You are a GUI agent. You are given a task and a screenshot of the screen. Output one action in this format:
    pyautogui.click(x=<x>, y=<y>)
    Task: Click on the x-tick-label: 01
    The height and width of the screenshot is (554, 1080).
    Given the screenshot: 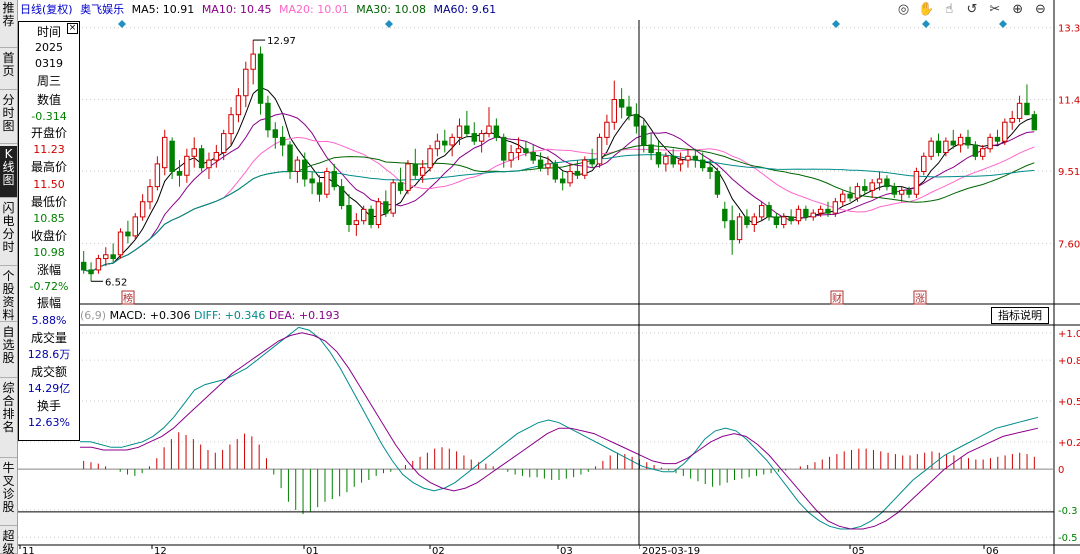 What is the action you would take?
    pyautogui.click(x=312, y=550)
    